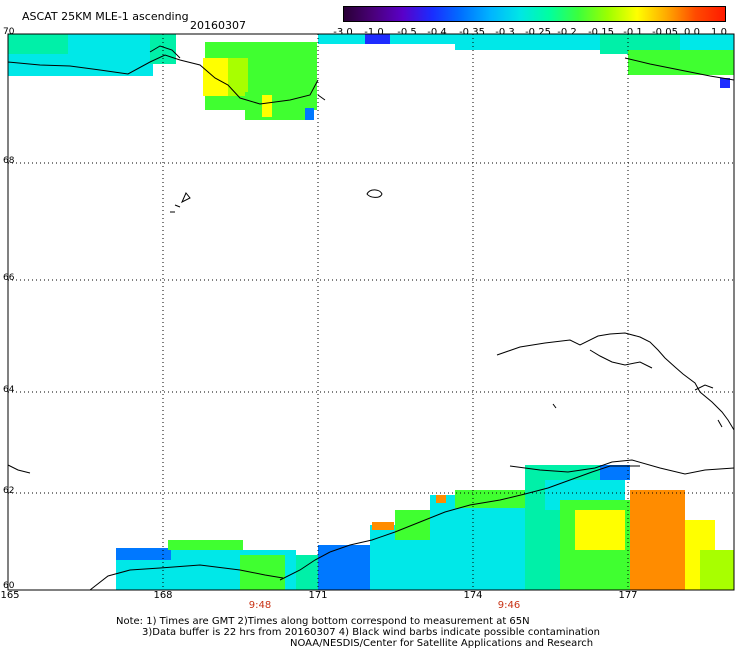  I want to click on lat-label: 68, so click(9, 161).